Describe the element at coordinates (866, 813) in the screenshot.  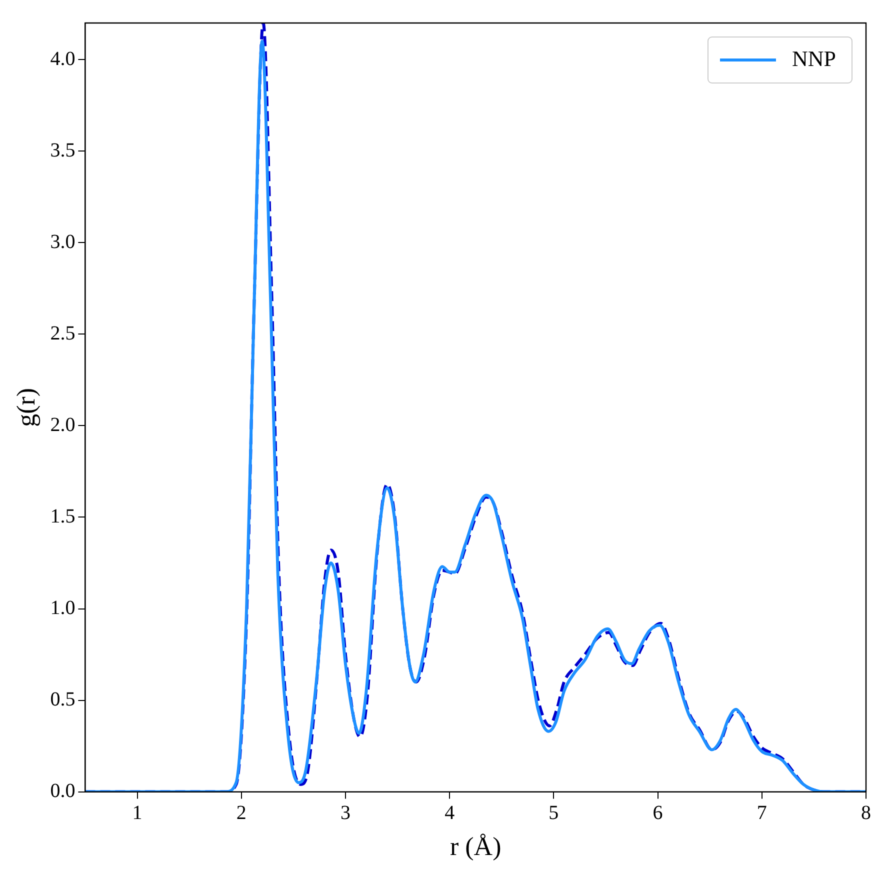
I see `x-tick-label: 8` at that location.